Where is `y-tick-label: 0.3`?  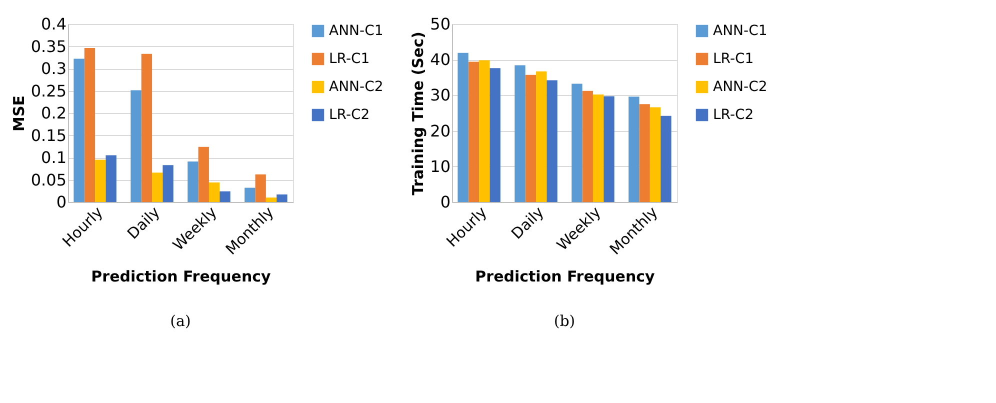 y-tick-label: 0.3 is located at coordinates (53, 68).